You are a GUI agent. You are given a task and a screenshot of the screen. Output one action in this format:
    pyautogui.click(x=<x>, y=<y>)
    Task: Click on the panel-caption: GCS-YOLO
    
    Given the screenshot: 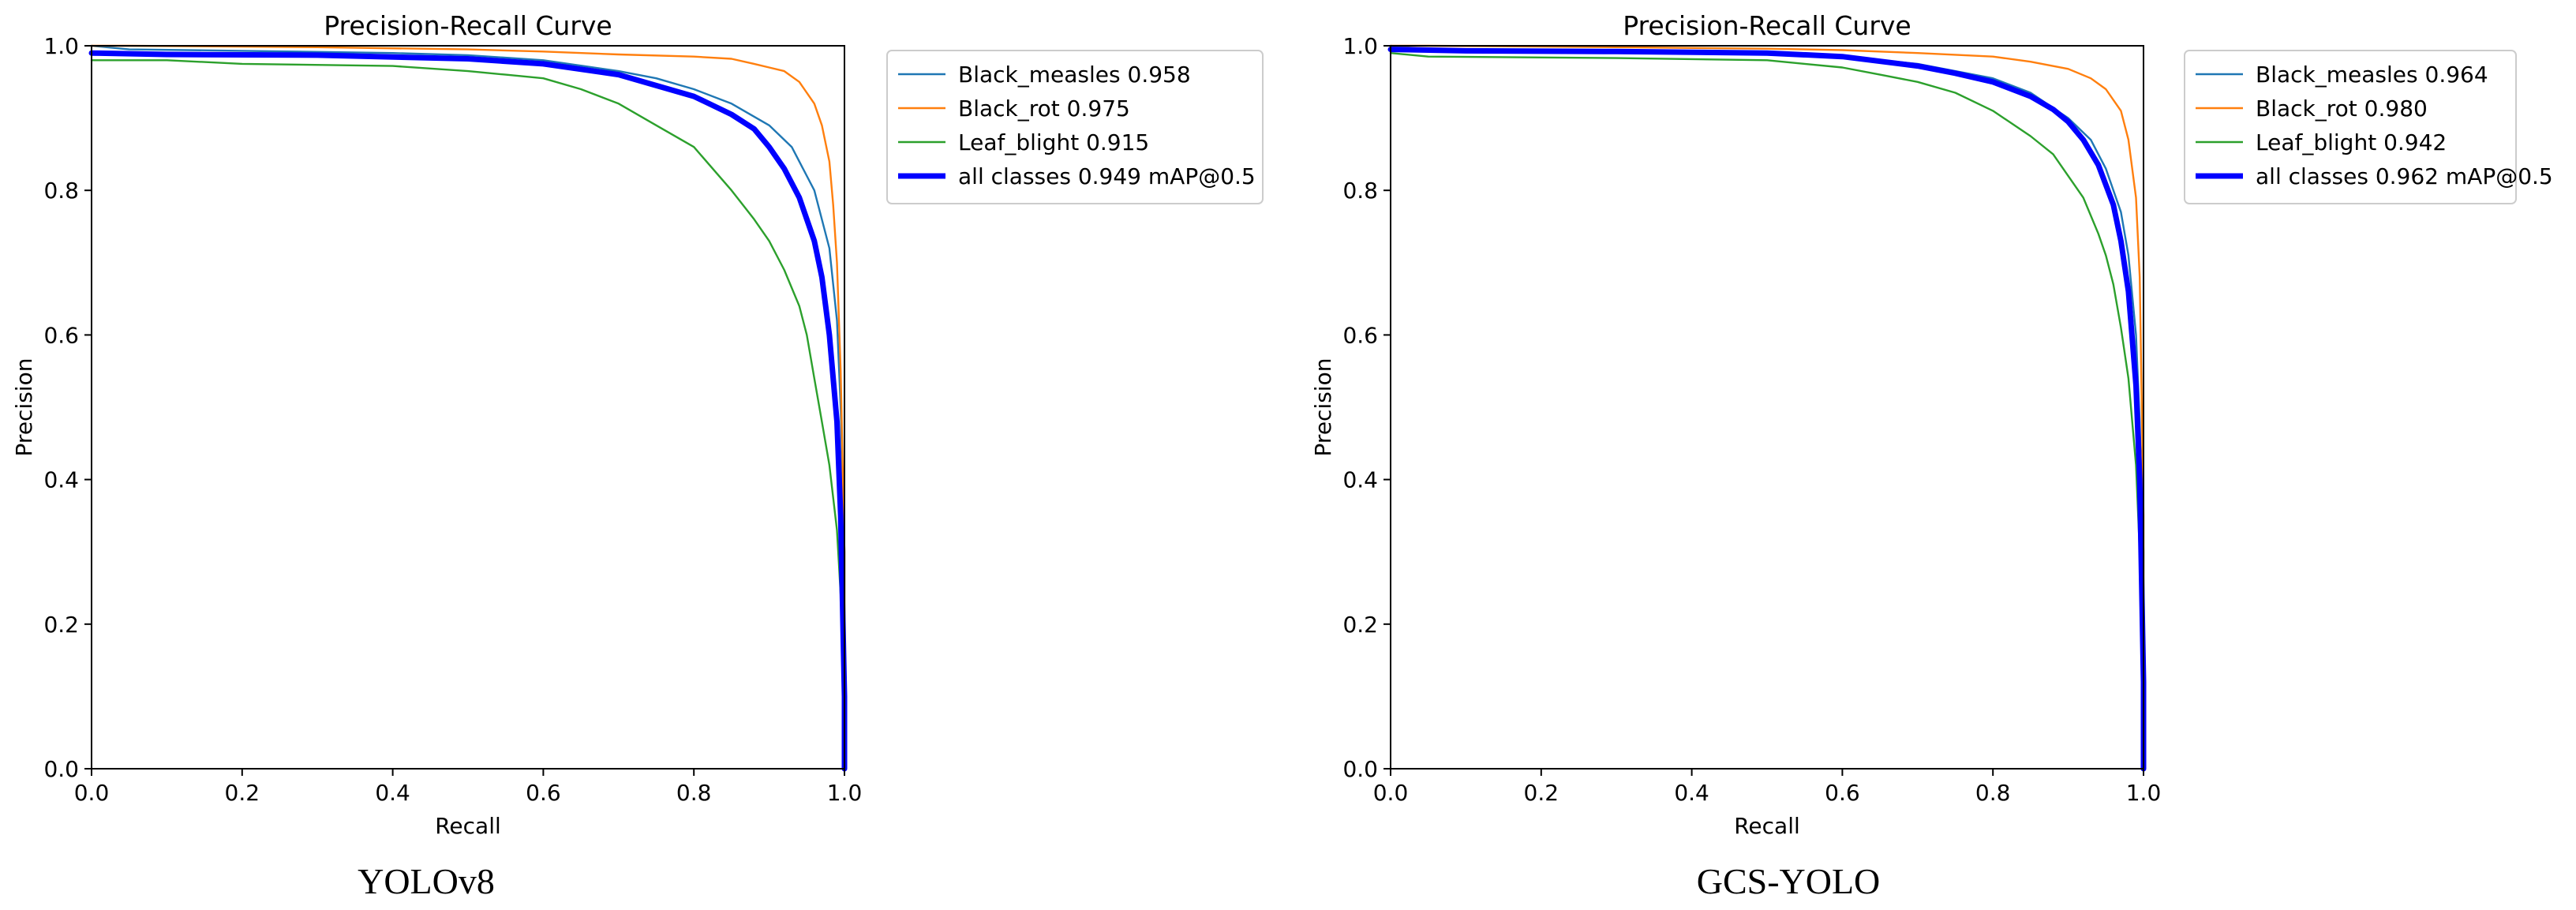 What is the action you would take?
    pyautogui.click(x=1789, y=881)
    